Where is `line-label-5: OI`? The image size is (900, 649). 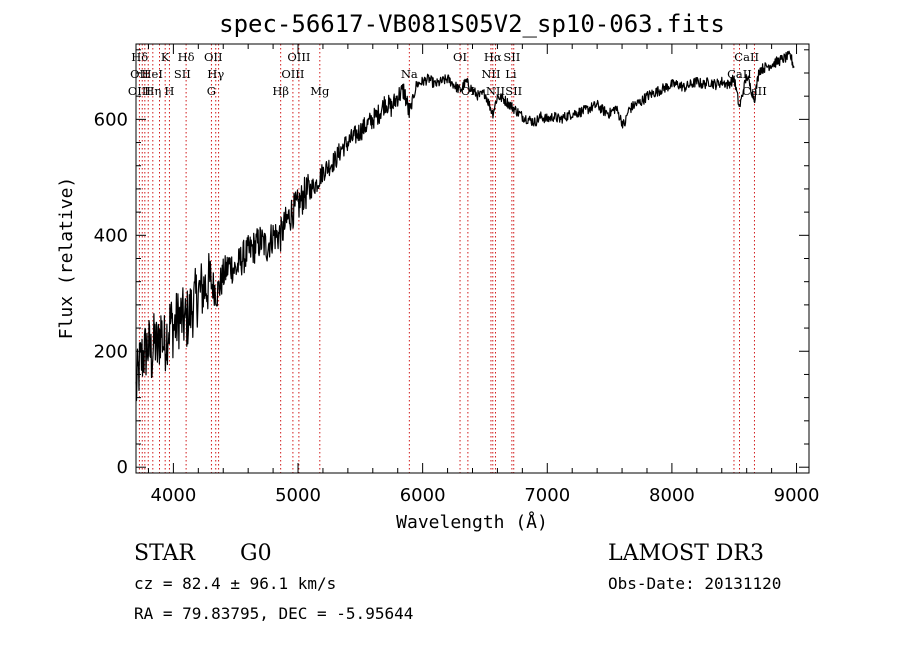 line-label-5: OI is located at coordinates (460, 57).